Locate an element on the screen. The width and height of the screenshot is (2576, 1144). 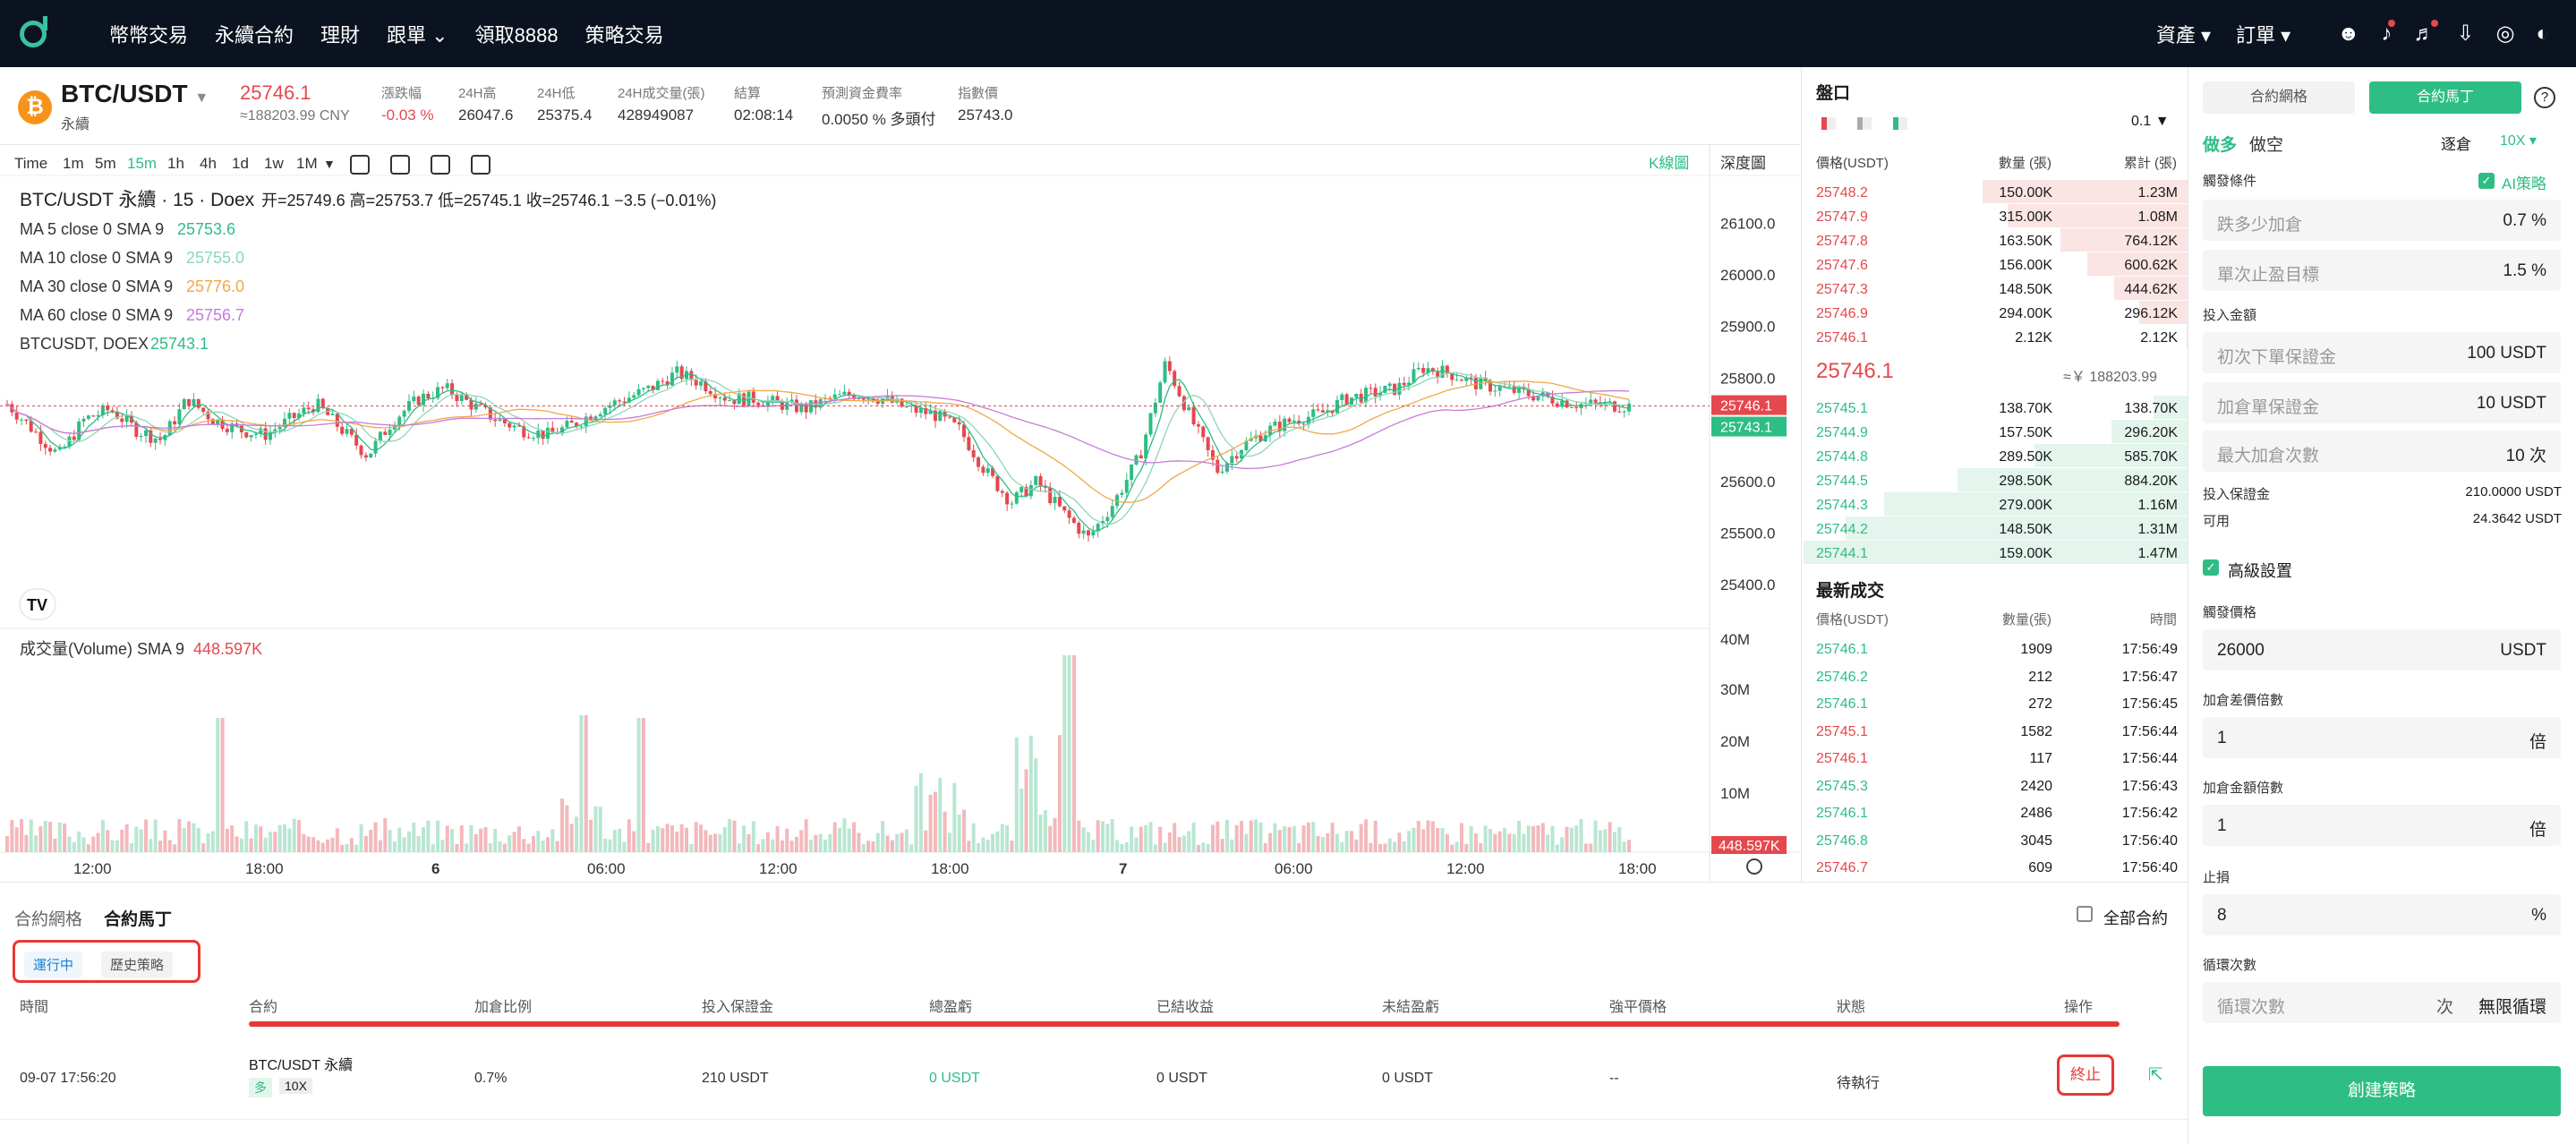
all-contracts-checkbox is located at coordinates (2085, 914).